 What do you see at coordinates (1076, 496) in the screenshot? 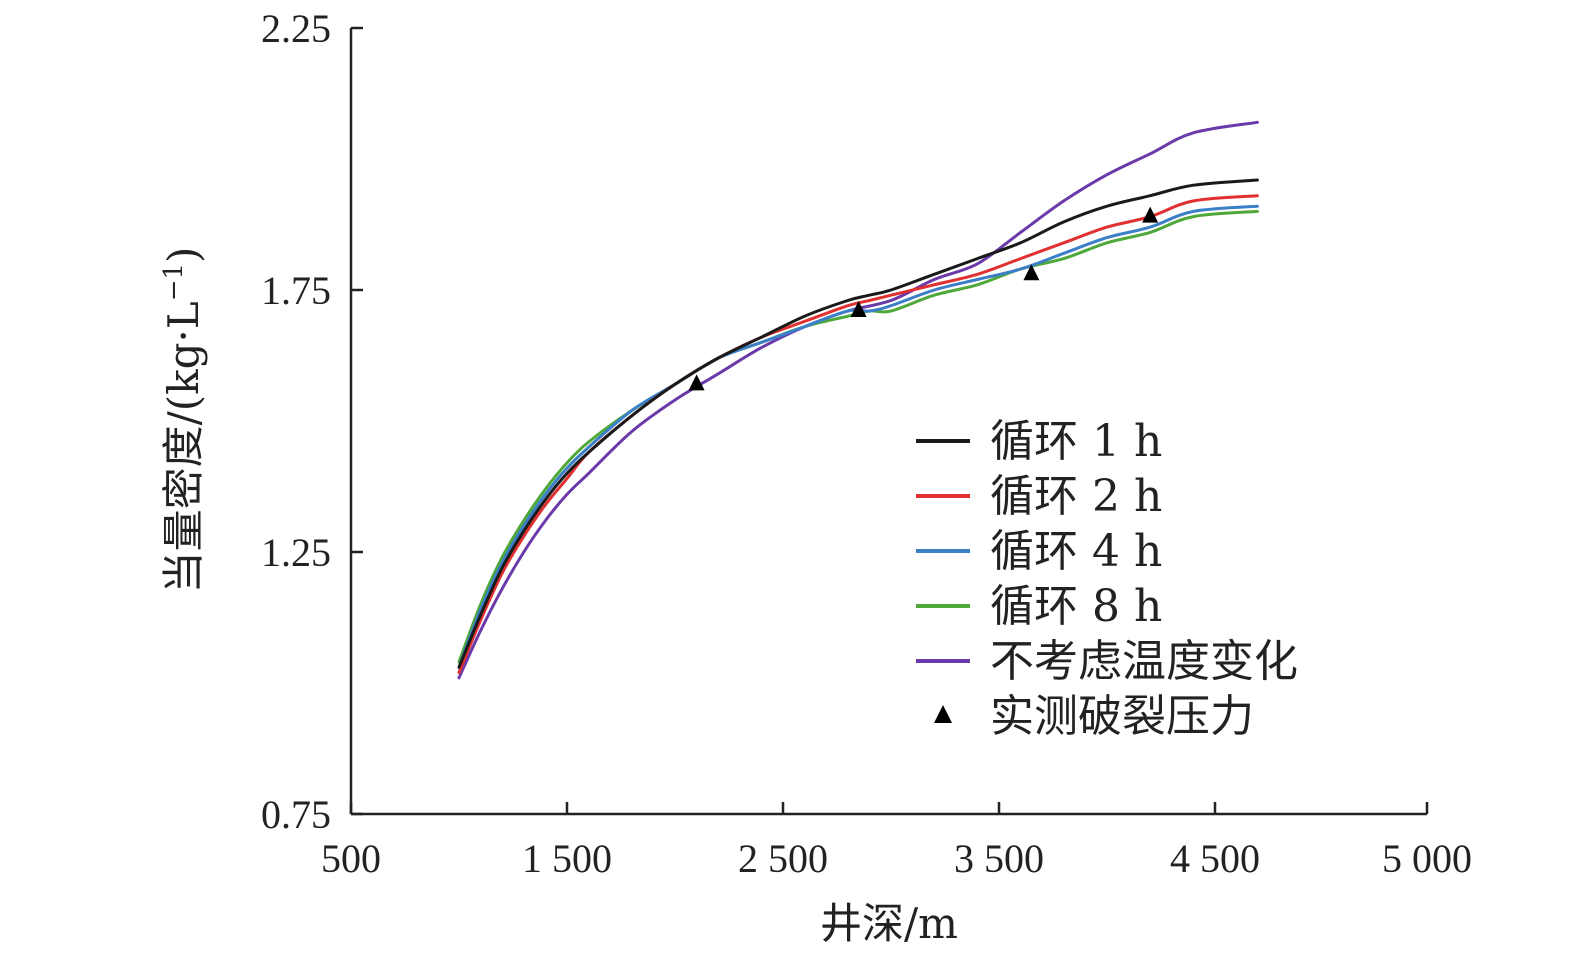
I see `legend-label: 循环 2 h` at bounding box center [1076, 496].